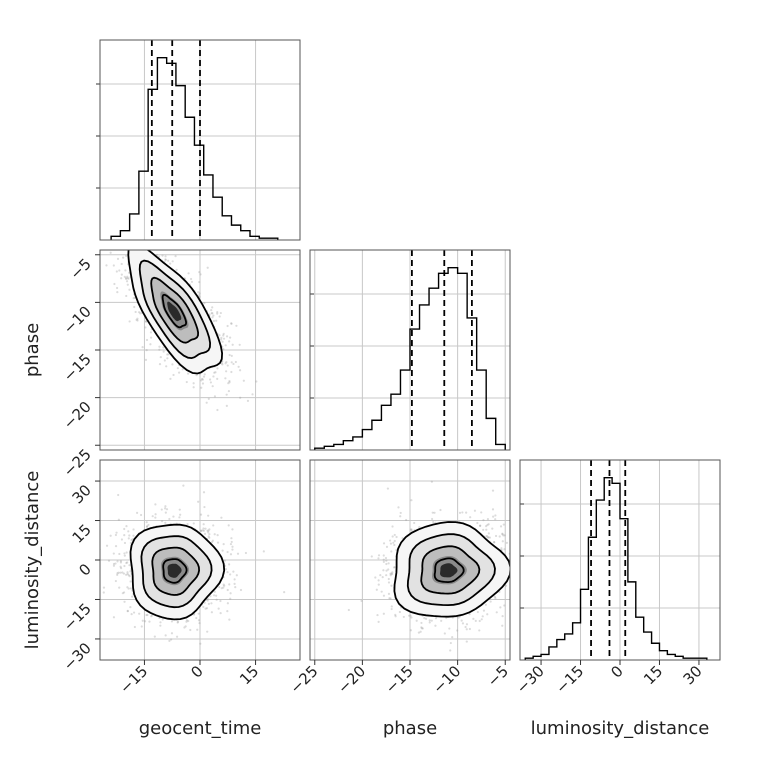 This screenshot has width=760, height=760. I want to click on contour-line, so click(175, 312).